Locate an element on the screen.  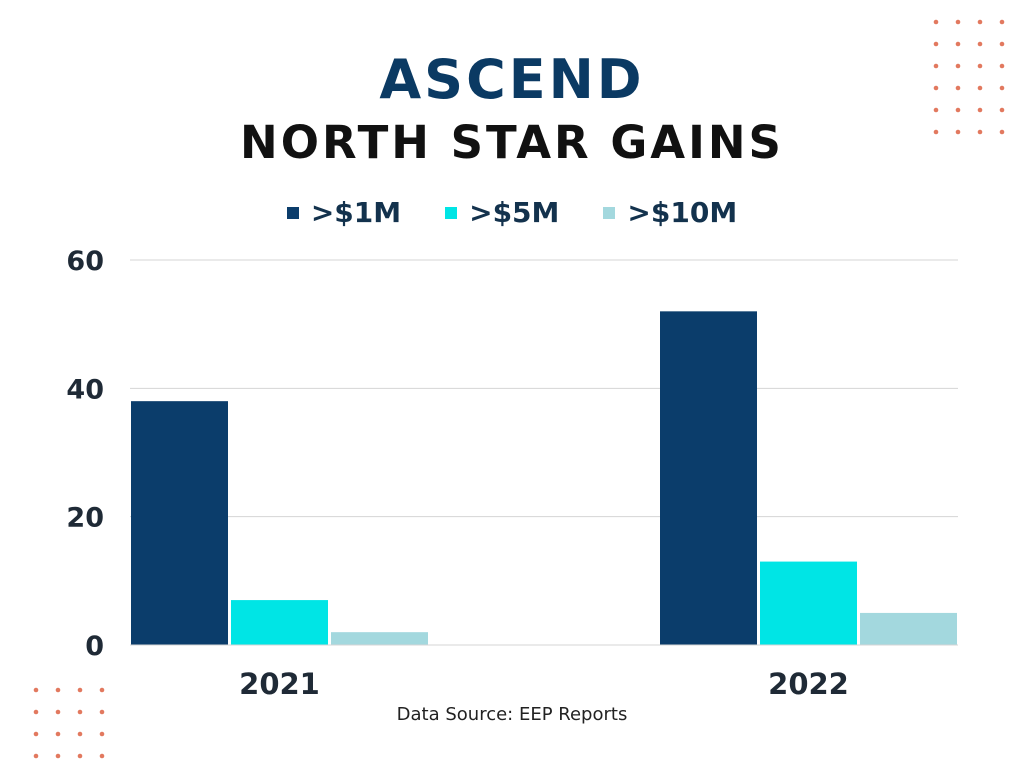
y-tick-label: 40 is located at coordinates (85, 389).